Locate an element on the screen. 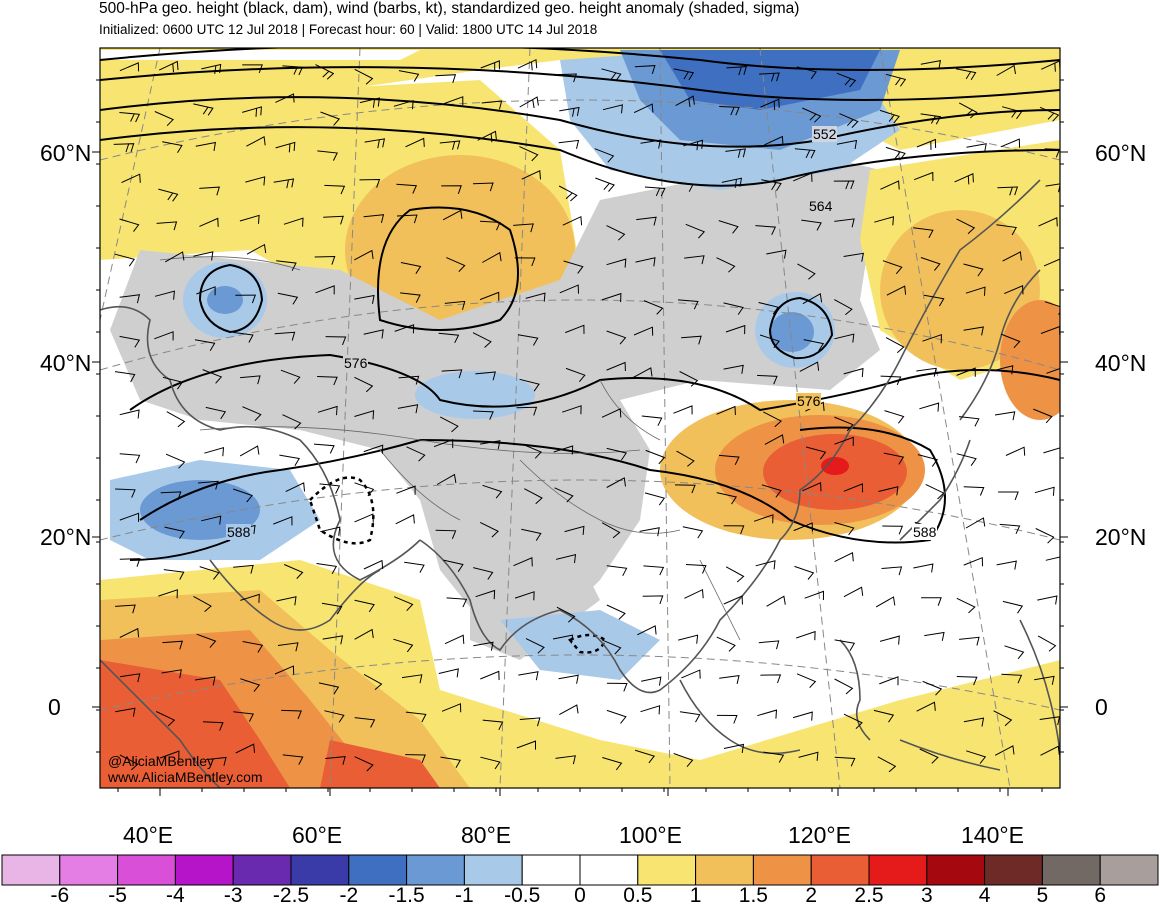  lon-label-80e: 80°E is located at coordinates (486, 835).